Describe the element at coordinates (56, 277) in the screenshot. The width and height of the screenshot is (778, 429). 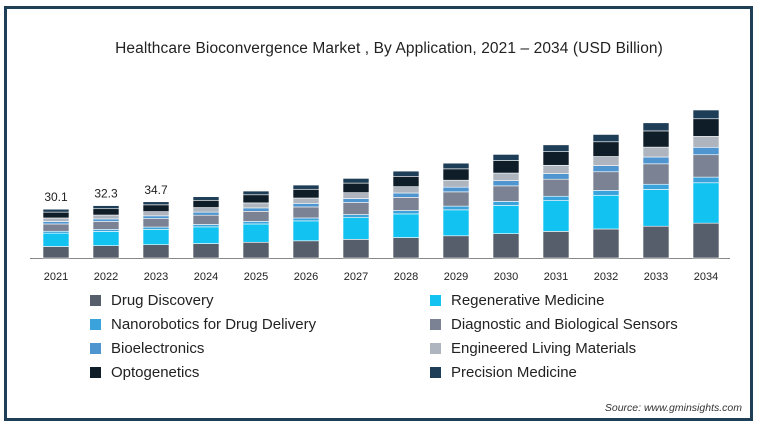
I see `x-tick-label: 2021` at that location.